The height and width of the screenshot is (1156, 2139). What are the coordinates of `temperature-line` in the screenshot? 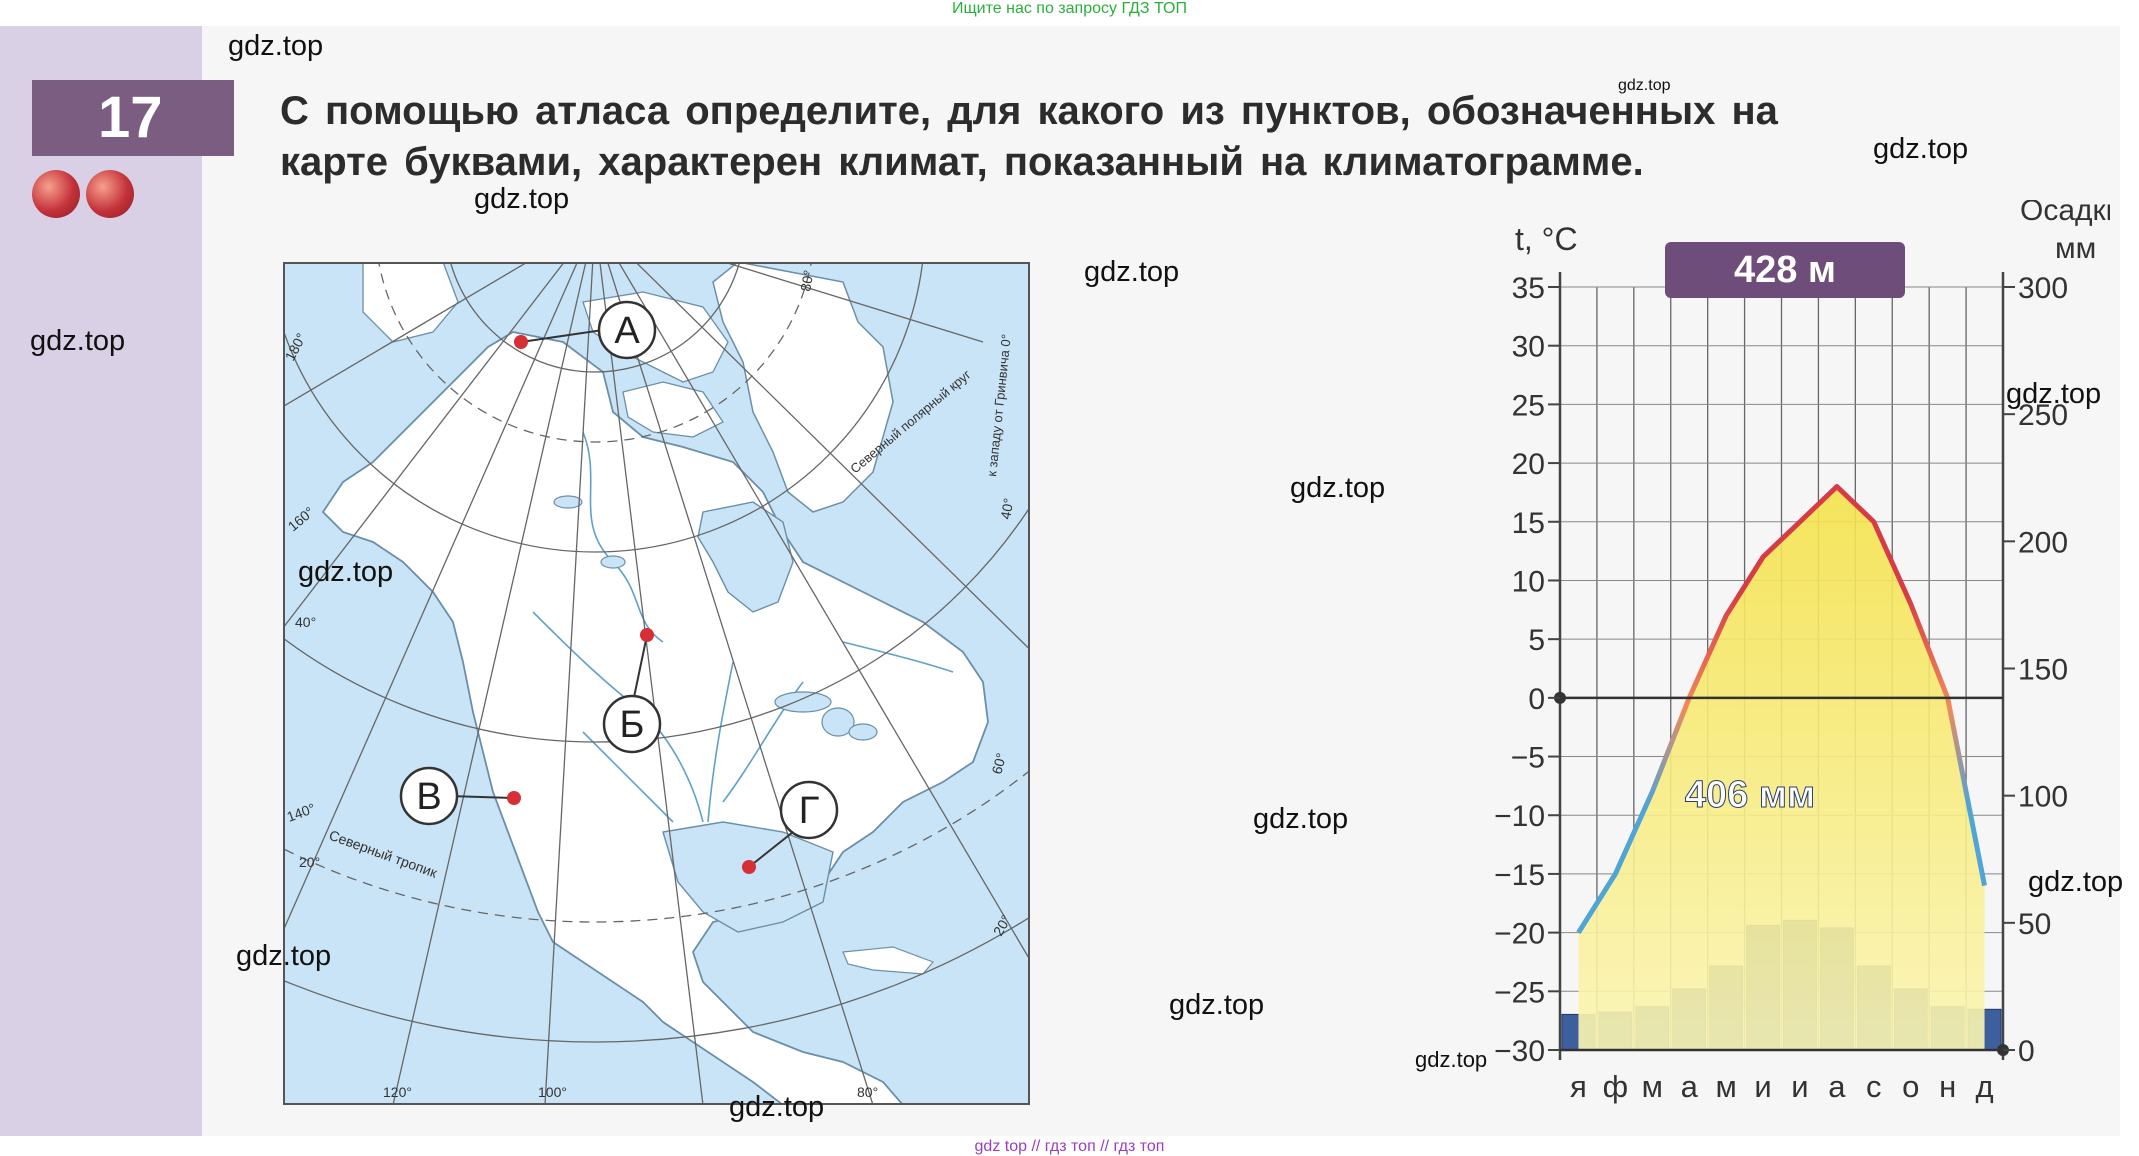 It's located at (1781, 709).